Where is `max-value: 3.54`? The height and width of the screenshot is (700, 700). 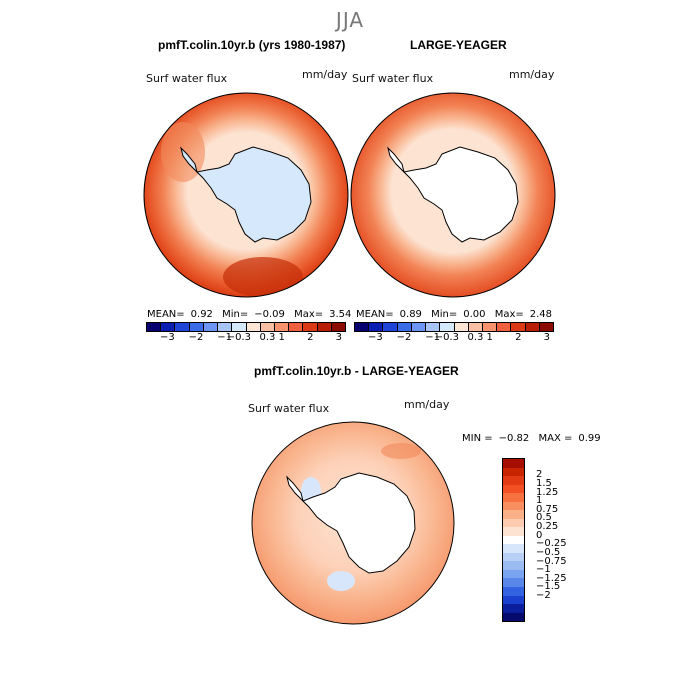 max-value: 3.54 is located at coordinates (340, 314).